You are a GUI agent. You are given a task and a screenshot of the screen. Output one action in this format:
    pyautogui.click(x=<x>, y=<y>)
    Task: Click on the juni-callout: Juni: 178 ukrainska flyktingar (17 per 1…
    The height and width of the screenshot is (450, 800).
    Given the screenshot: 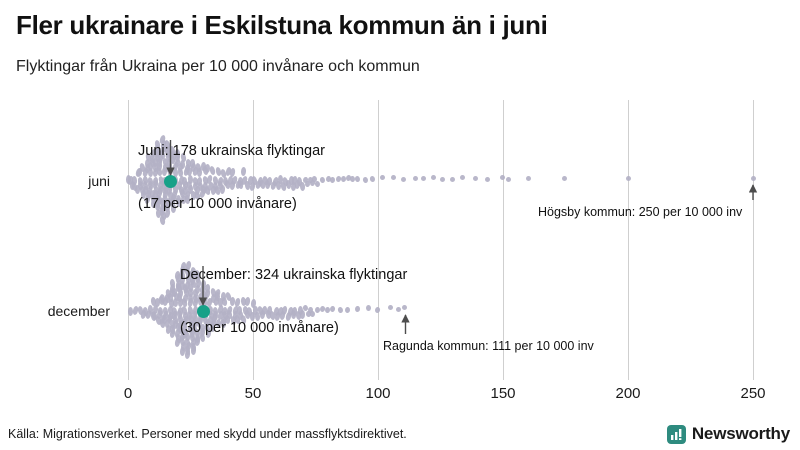 What is the action you would take?
    pyautogui.click(x=231, y=179)
    